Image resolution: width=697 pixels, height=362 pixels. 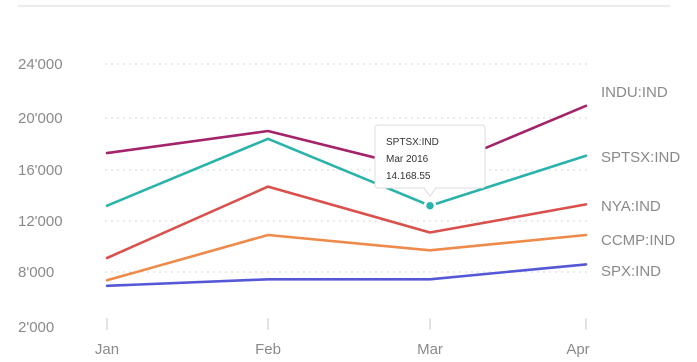 I want to click on series-line-indu-ind, so click(x=346, y=138).